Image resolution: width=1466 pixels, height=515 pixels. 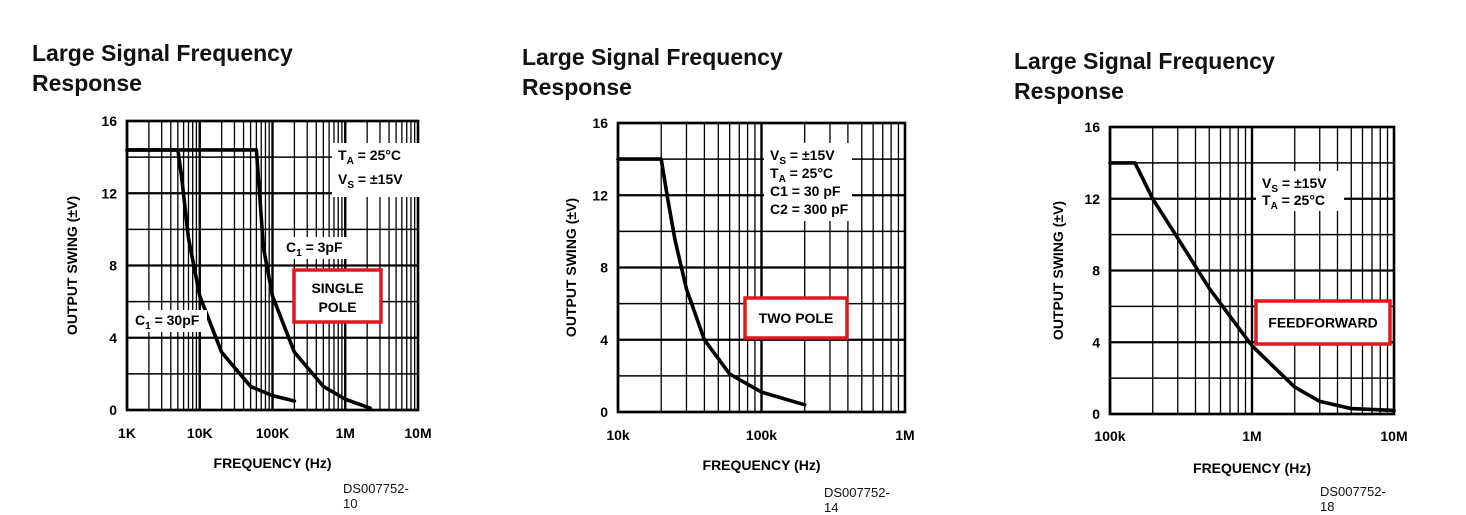 I want to click on x-tick-label: 1K, so click(x=127, y=433).